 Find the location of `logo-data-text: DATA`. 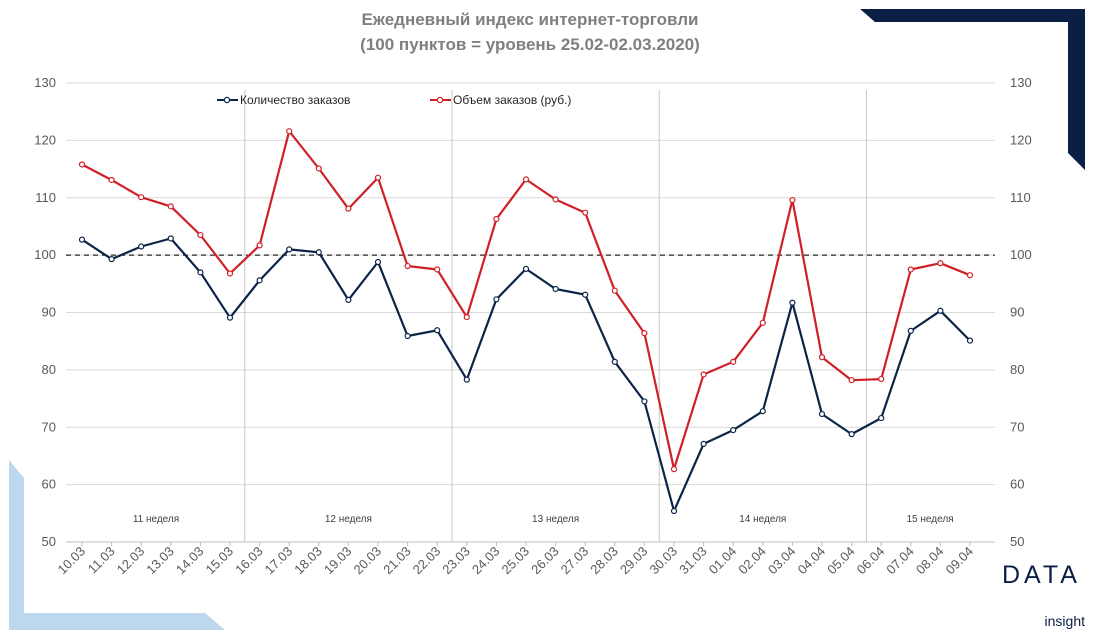

logo-data-text: DATA is located at coordinates (1041, 575).